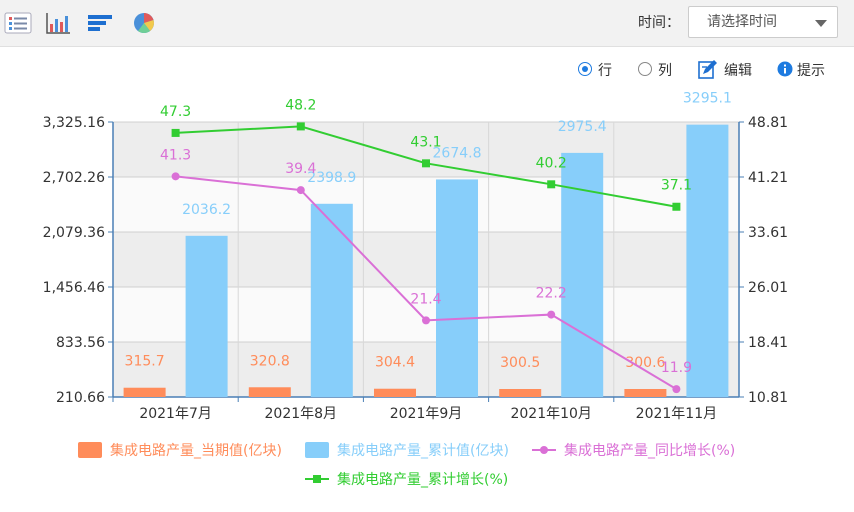 The width and height of the screenshot is (854, 512). Describe the element at coordinates (74, 178) in the screenshot. I see `left-axis-tick-label: 2,702.26` at that location.